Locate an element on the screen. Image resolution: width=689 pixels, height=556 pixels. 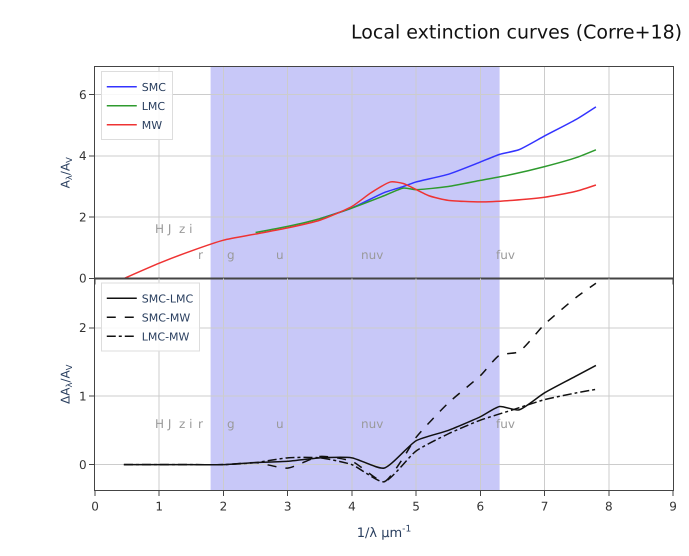
legend-label: LMC-MW is located at coordinates (166, 337).